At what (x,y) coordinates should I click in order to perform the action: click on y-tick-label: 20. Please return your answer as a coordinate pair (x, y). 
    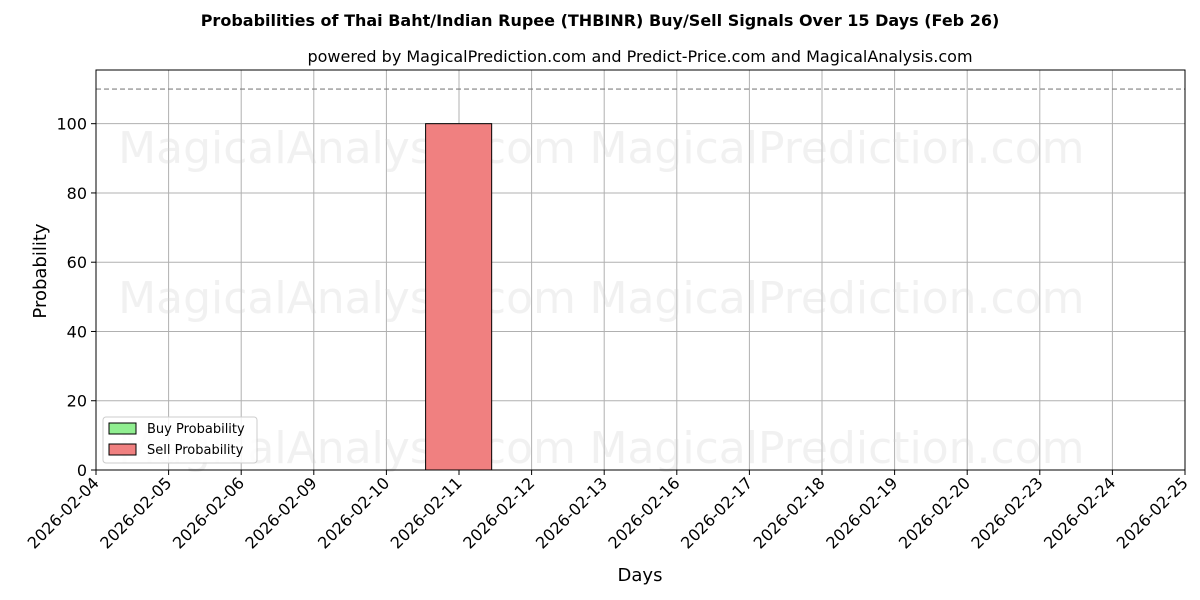
    Looking at the image, I should click on (77, 401).